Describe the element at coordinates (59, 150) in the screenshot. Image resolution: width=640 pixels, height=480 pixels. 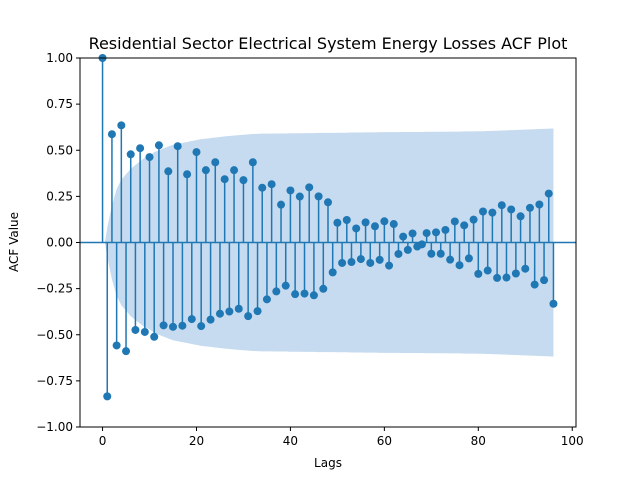
I see `y-tick-label: 0.50` at that location.